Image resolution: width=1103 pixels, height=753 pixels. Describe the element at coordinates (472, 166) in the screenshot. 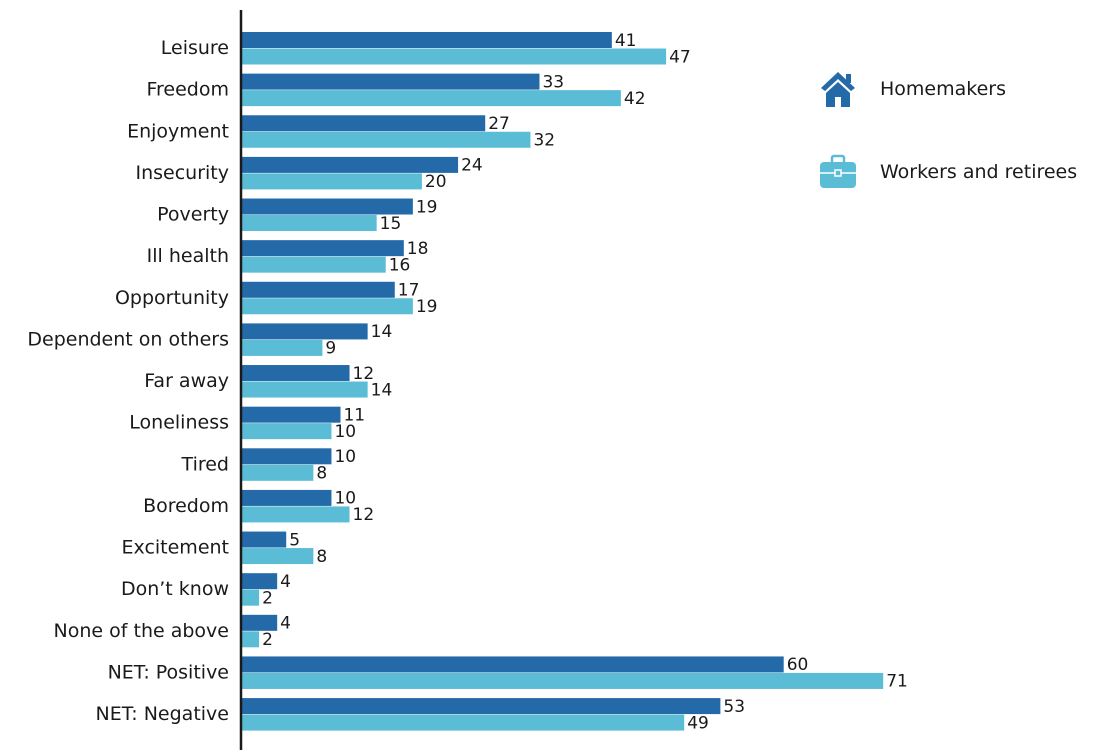

I see `value-label-homemakers: 24` at that location.